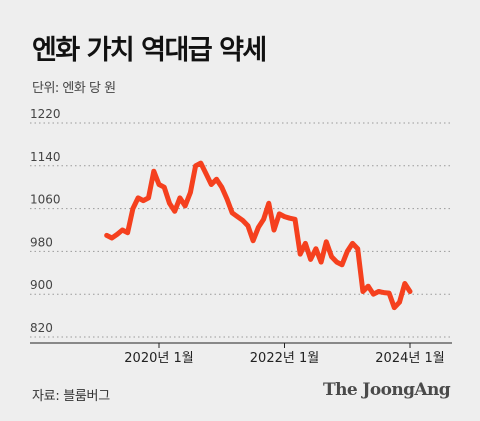 The image size is (480, 421). Describe the element at coordinates (41, 328) in the screenshot. I see `y-tick-label: 820` at that location.